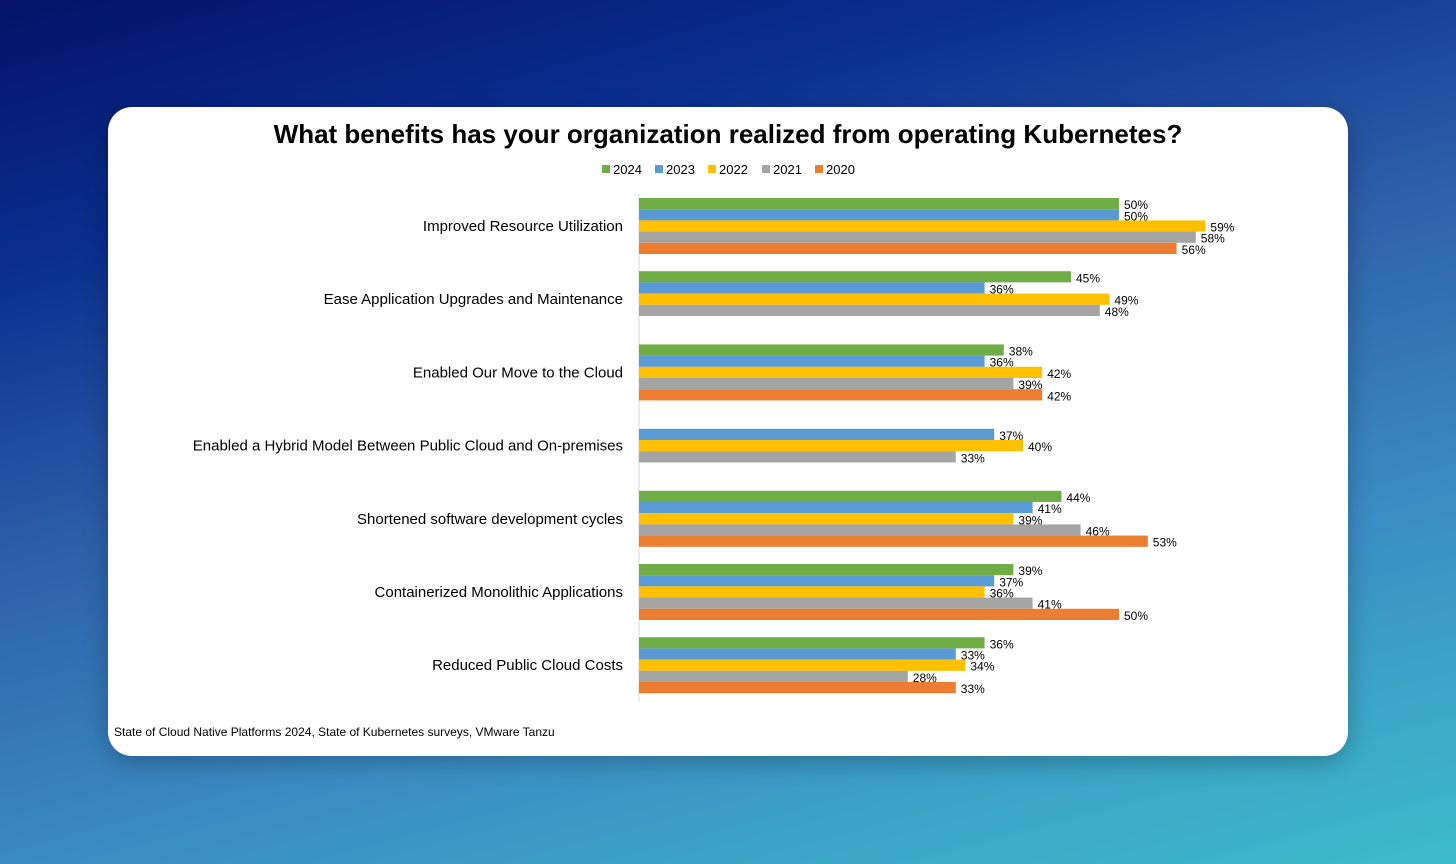 This screenshot has width=1456, height=864. I want to click on value-label: 46%, so click(1098, 532).